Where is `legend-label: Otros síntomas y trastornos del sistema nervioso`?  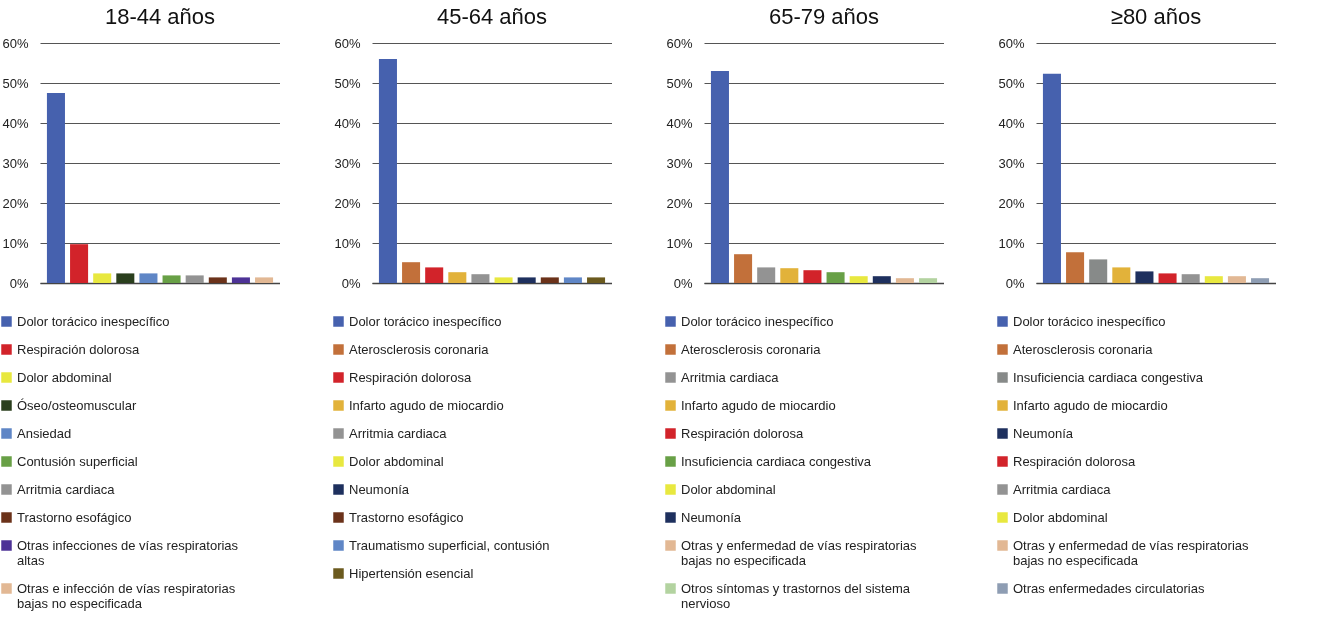 legend-label: Otros síntomas y trastornos del sistema nervioso is located at coordinates (796, 595).